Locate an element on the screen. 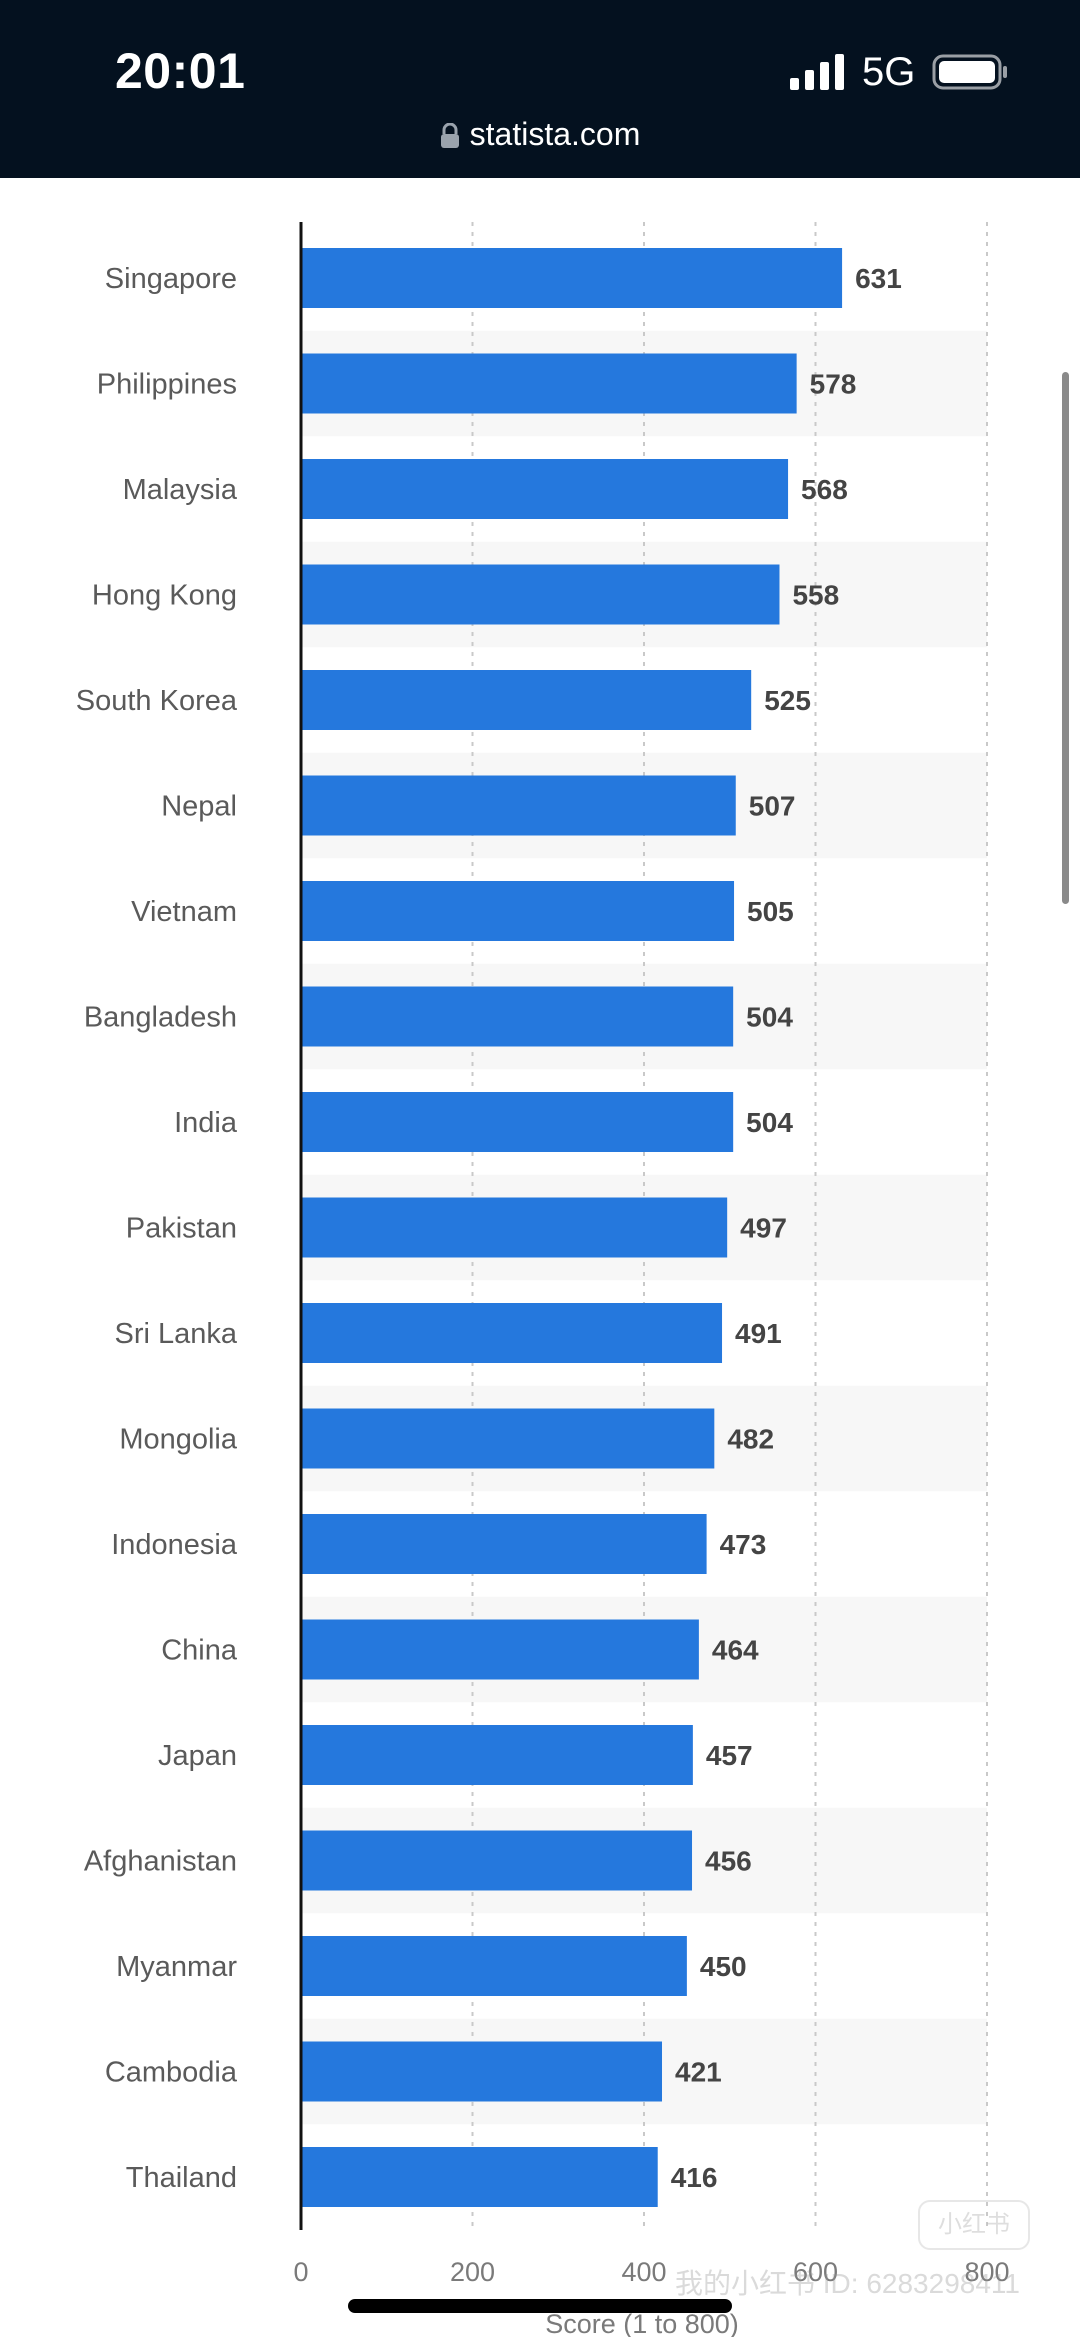  x-tick-labels: 0 200 400 600 800 is located at coordinates (651, 2272).